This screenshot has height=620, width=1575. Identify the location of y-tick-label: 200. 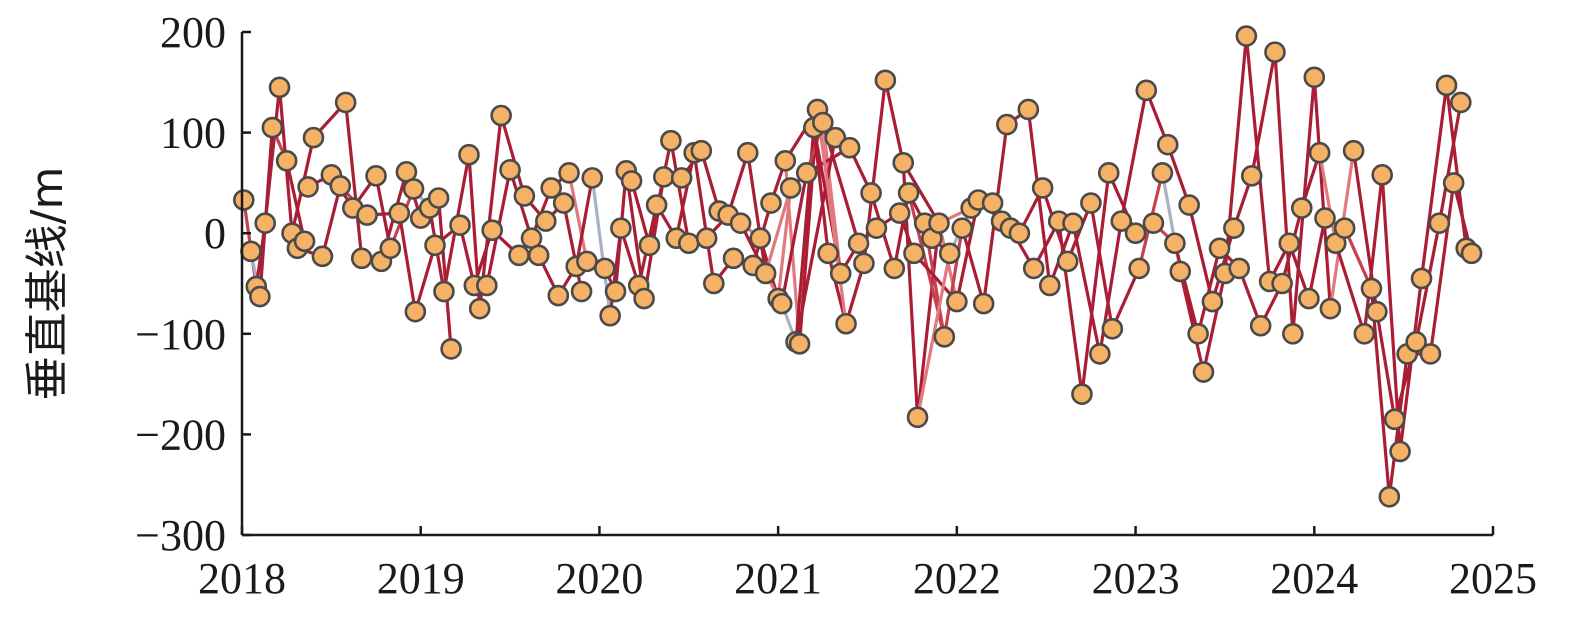
(193, 32).